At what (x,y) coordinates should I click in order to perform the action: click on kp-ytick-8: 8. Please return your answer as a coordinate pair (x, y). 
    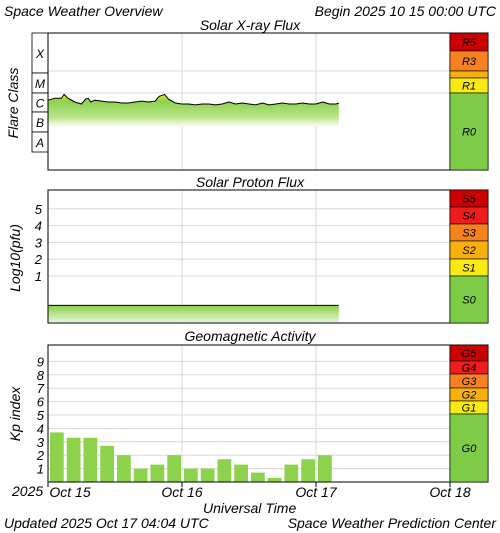
    Looking at the image, I should click on (41, 375).